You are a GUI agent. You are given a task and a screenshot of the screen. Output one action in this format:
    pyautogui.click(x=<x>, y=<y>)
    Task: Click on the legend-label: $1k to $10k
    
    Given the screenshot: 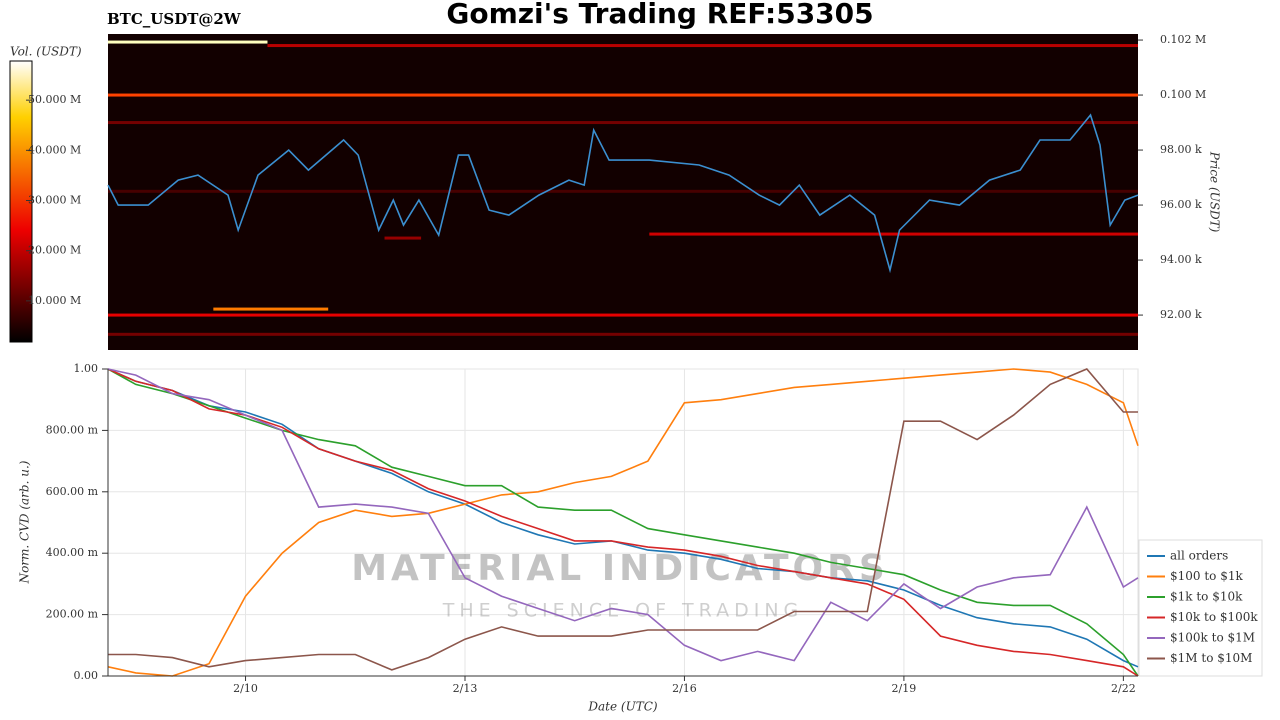 What is the action you would take?
    pyautogui.click(x=1206, y=597)
    